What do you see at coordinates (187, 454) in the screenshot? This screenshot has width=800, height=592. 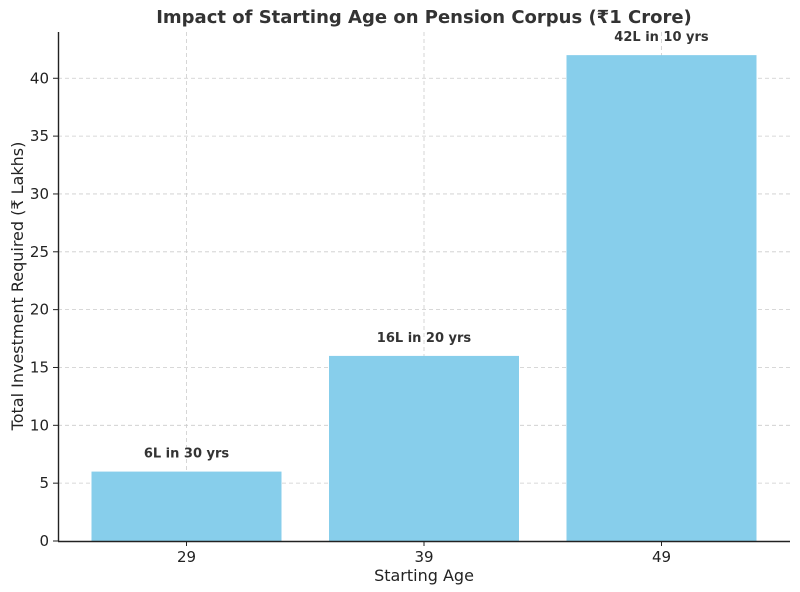 I see `bar-data-label: 6L in 30 yrs` at bounding box center [187, 454].